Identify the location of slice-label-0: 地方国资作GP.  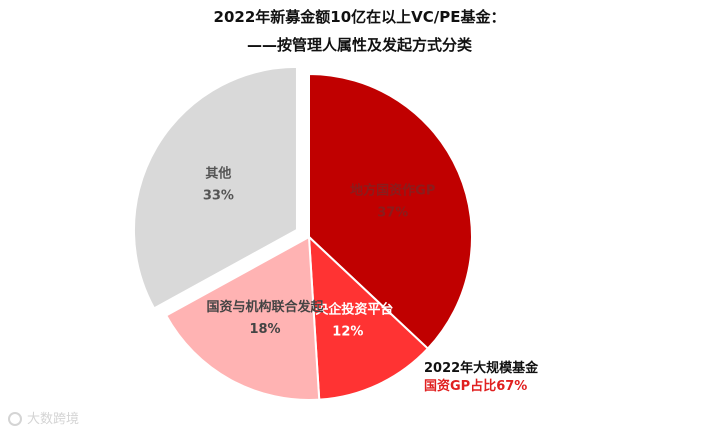
(392, 191).